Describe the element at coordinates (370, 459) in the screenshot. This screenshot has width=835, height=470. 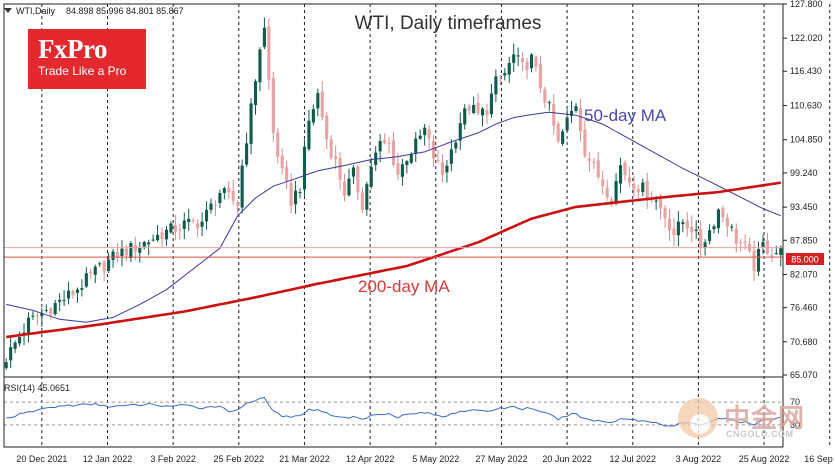
I see `x-tick-label: 12 Apr 2022` at that location.